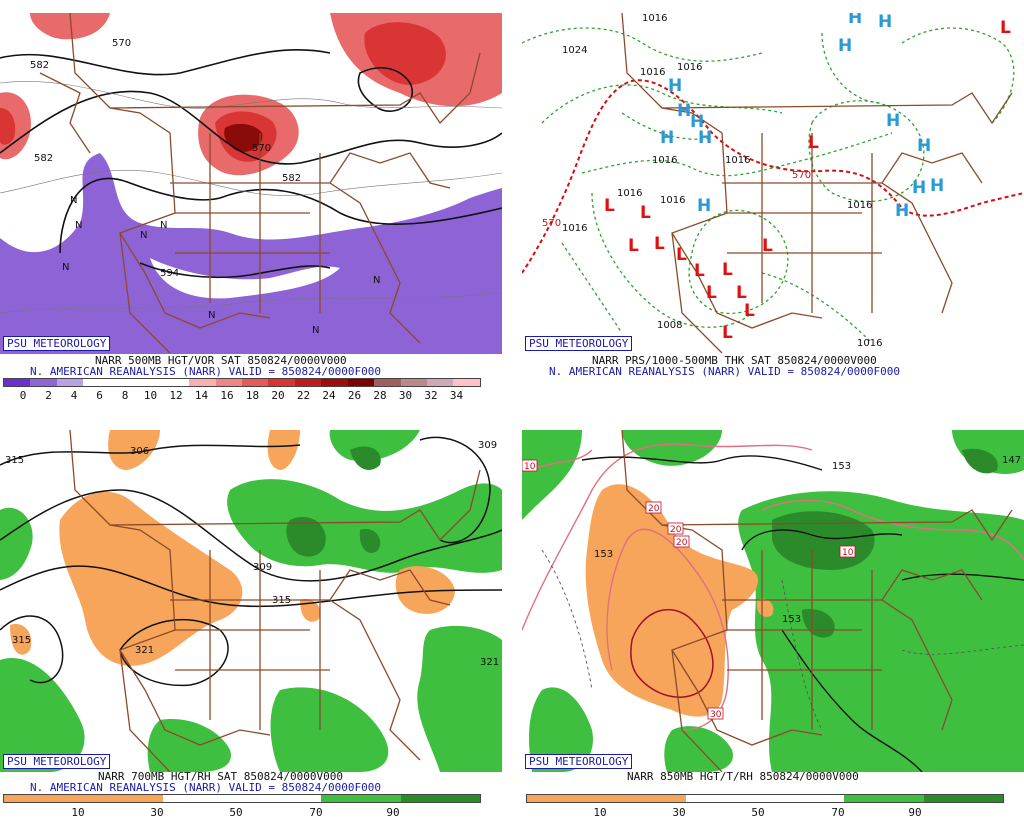  What do you see at coordinates (221, 776) in the screenshot?
I see `panel-bl-caption-line1: NARR 700MB HGT/RH SAT 850824/0000V000` at bounding box center [221, 776].